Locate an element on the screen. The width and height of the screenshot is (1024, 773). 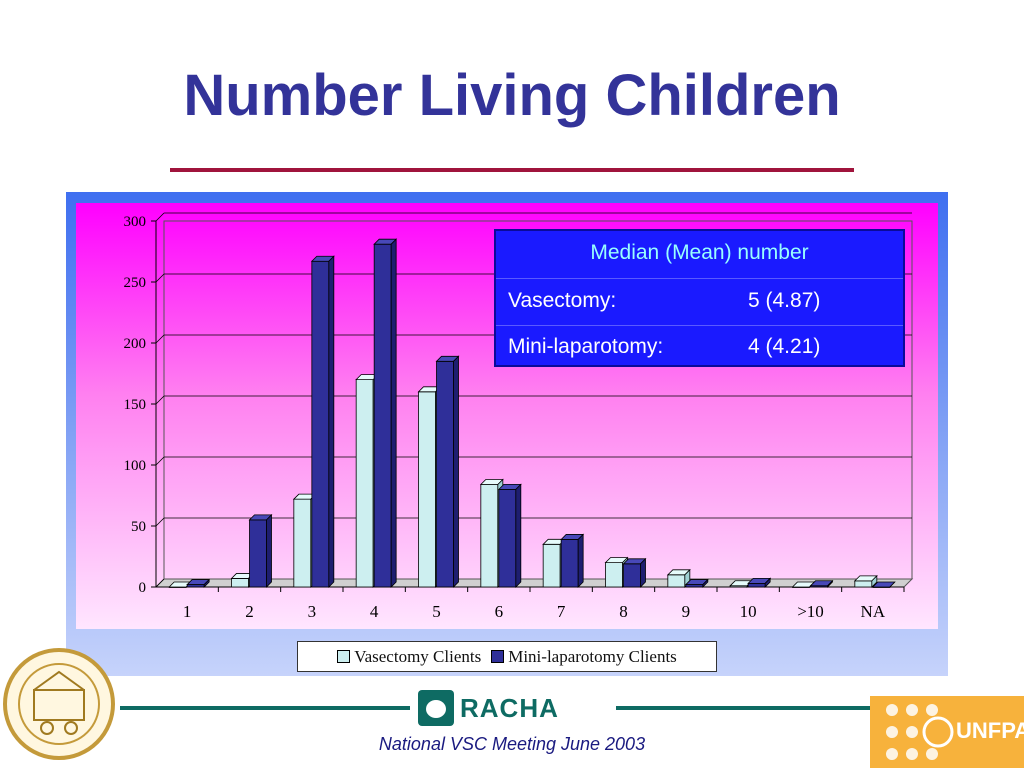
x-tick-label: 7 is located at coordinates (561, 611).